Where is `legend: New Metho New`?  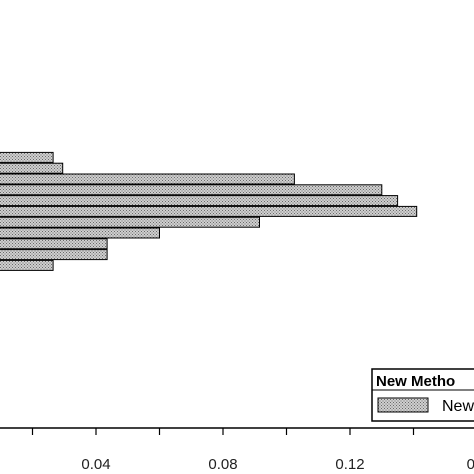 legend: New Metho New is located at coordinates (422, 395).